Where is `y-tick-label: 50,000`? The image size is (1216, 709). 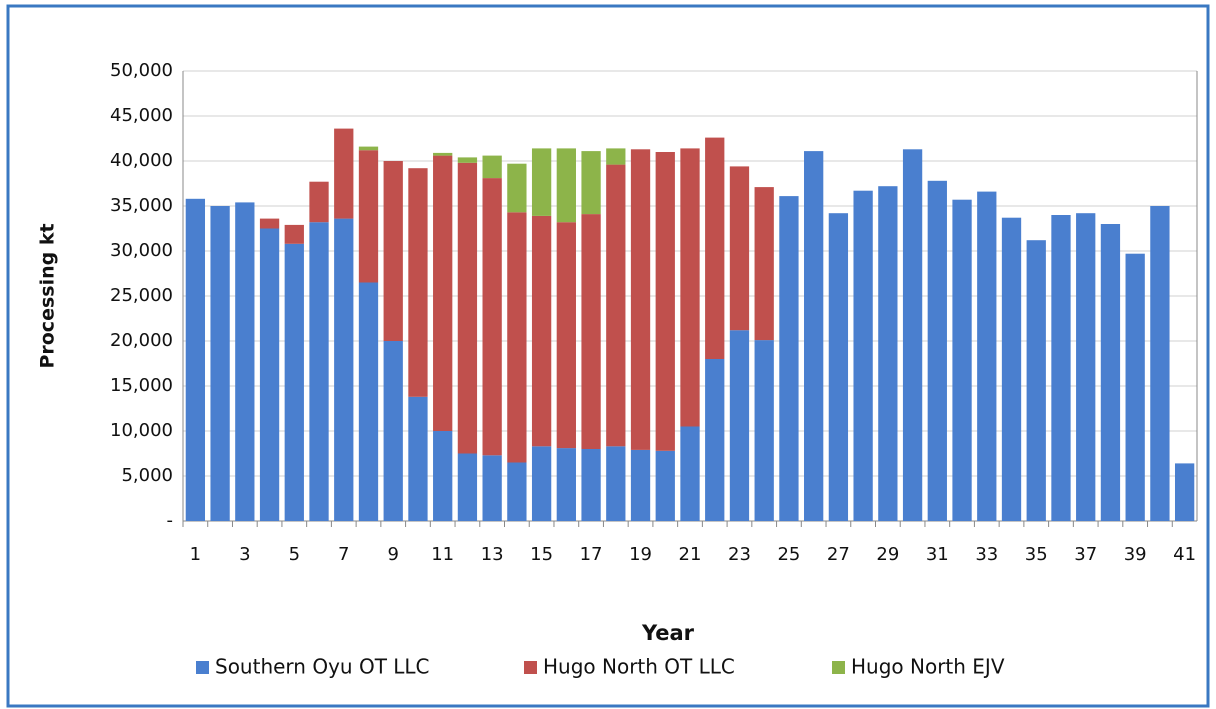
y-tick-label: 50,000 is located at coordinates (141, 70).